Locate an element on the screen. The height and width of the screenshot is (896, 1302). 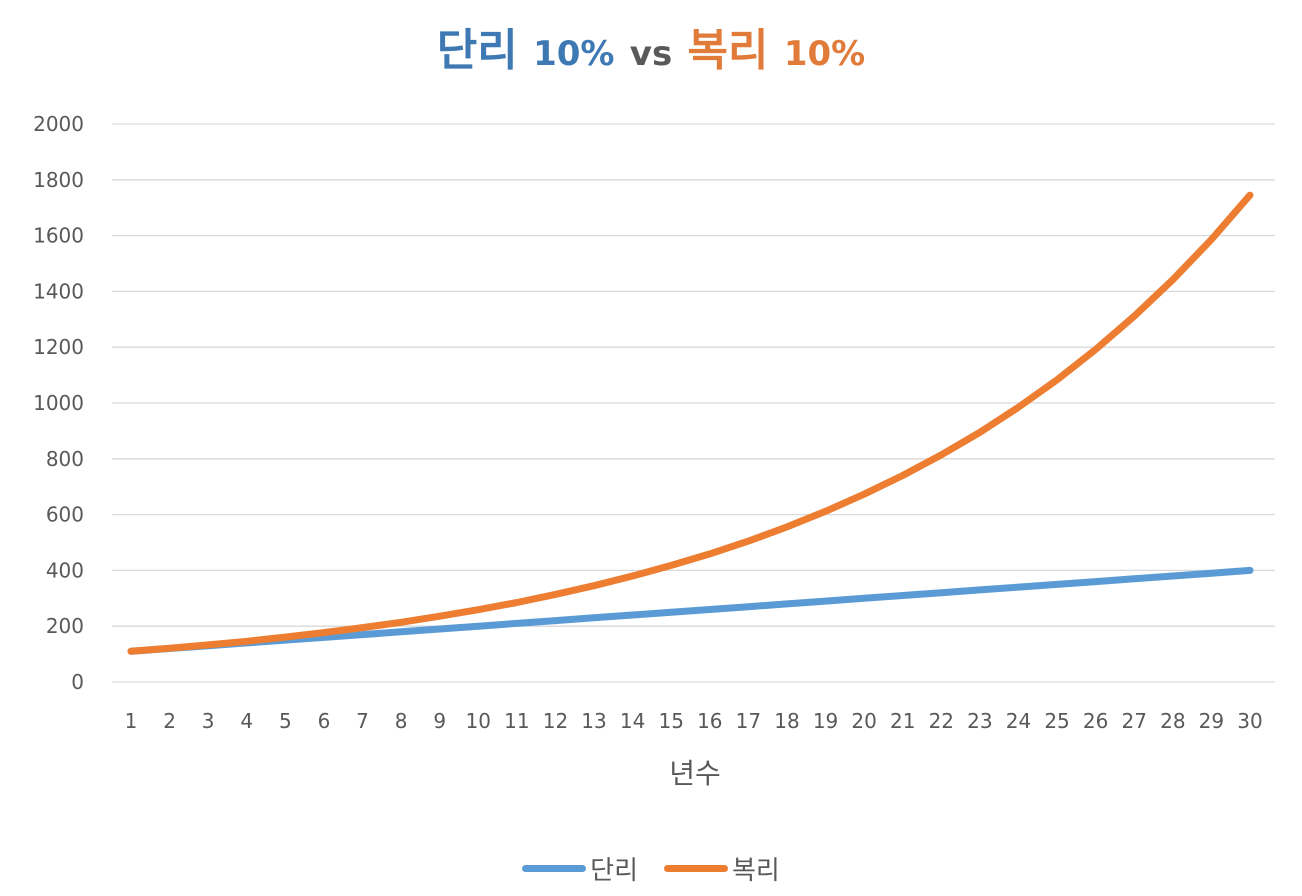
x-tick-label: 21 is located at coordinates (902, 721).